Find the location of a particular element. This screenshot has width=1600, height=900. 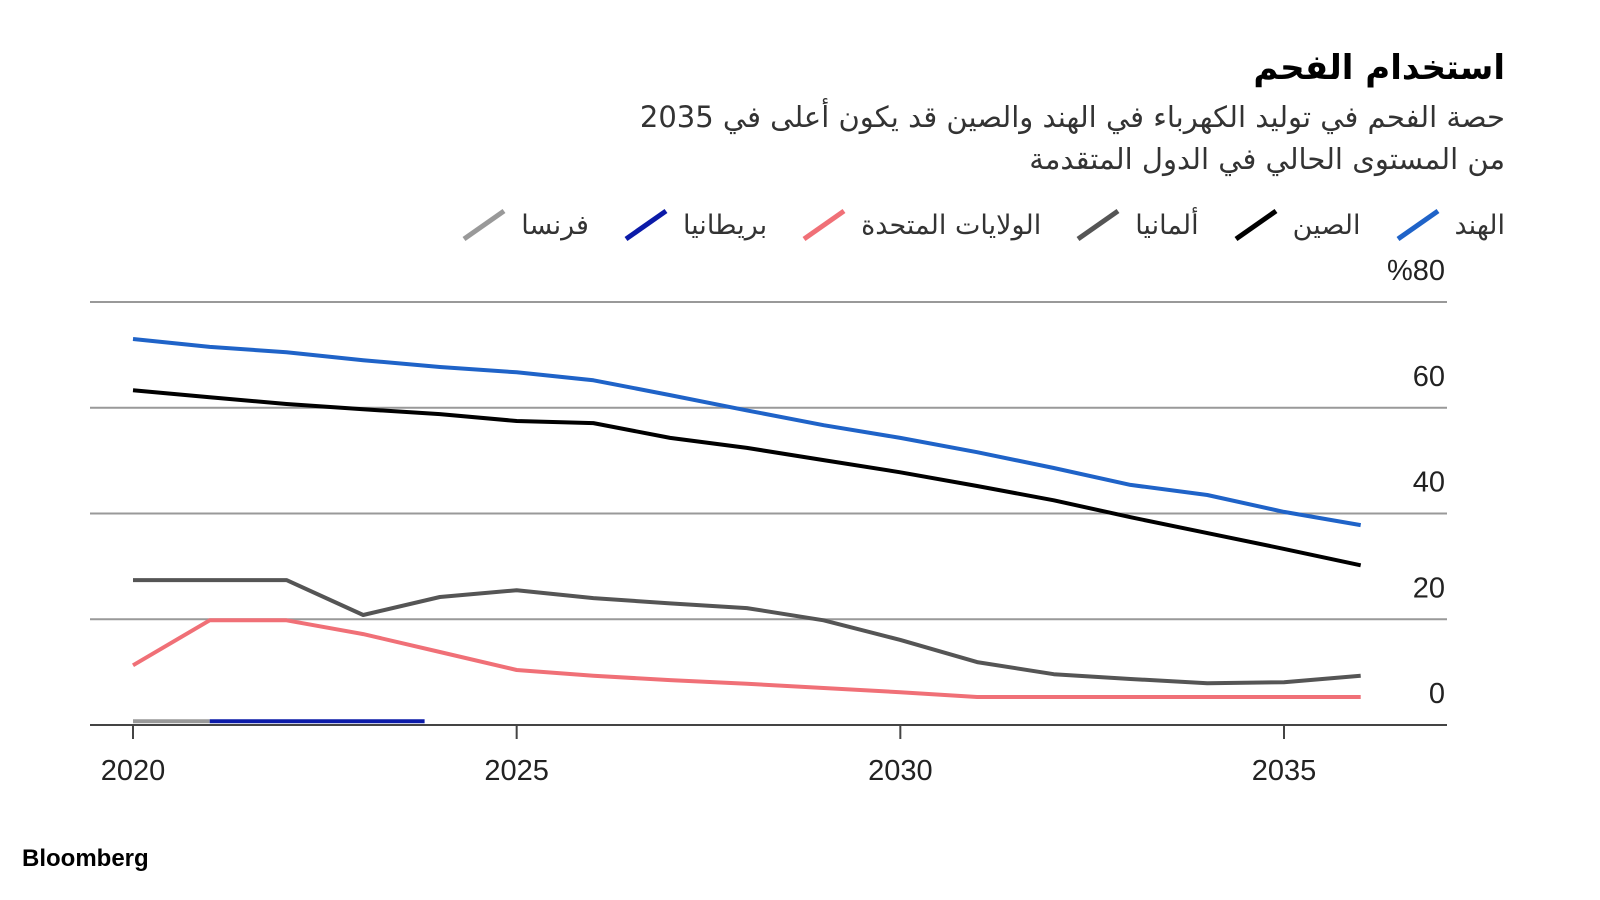

legend-label: الصين is located at coordinates (1326, 225).